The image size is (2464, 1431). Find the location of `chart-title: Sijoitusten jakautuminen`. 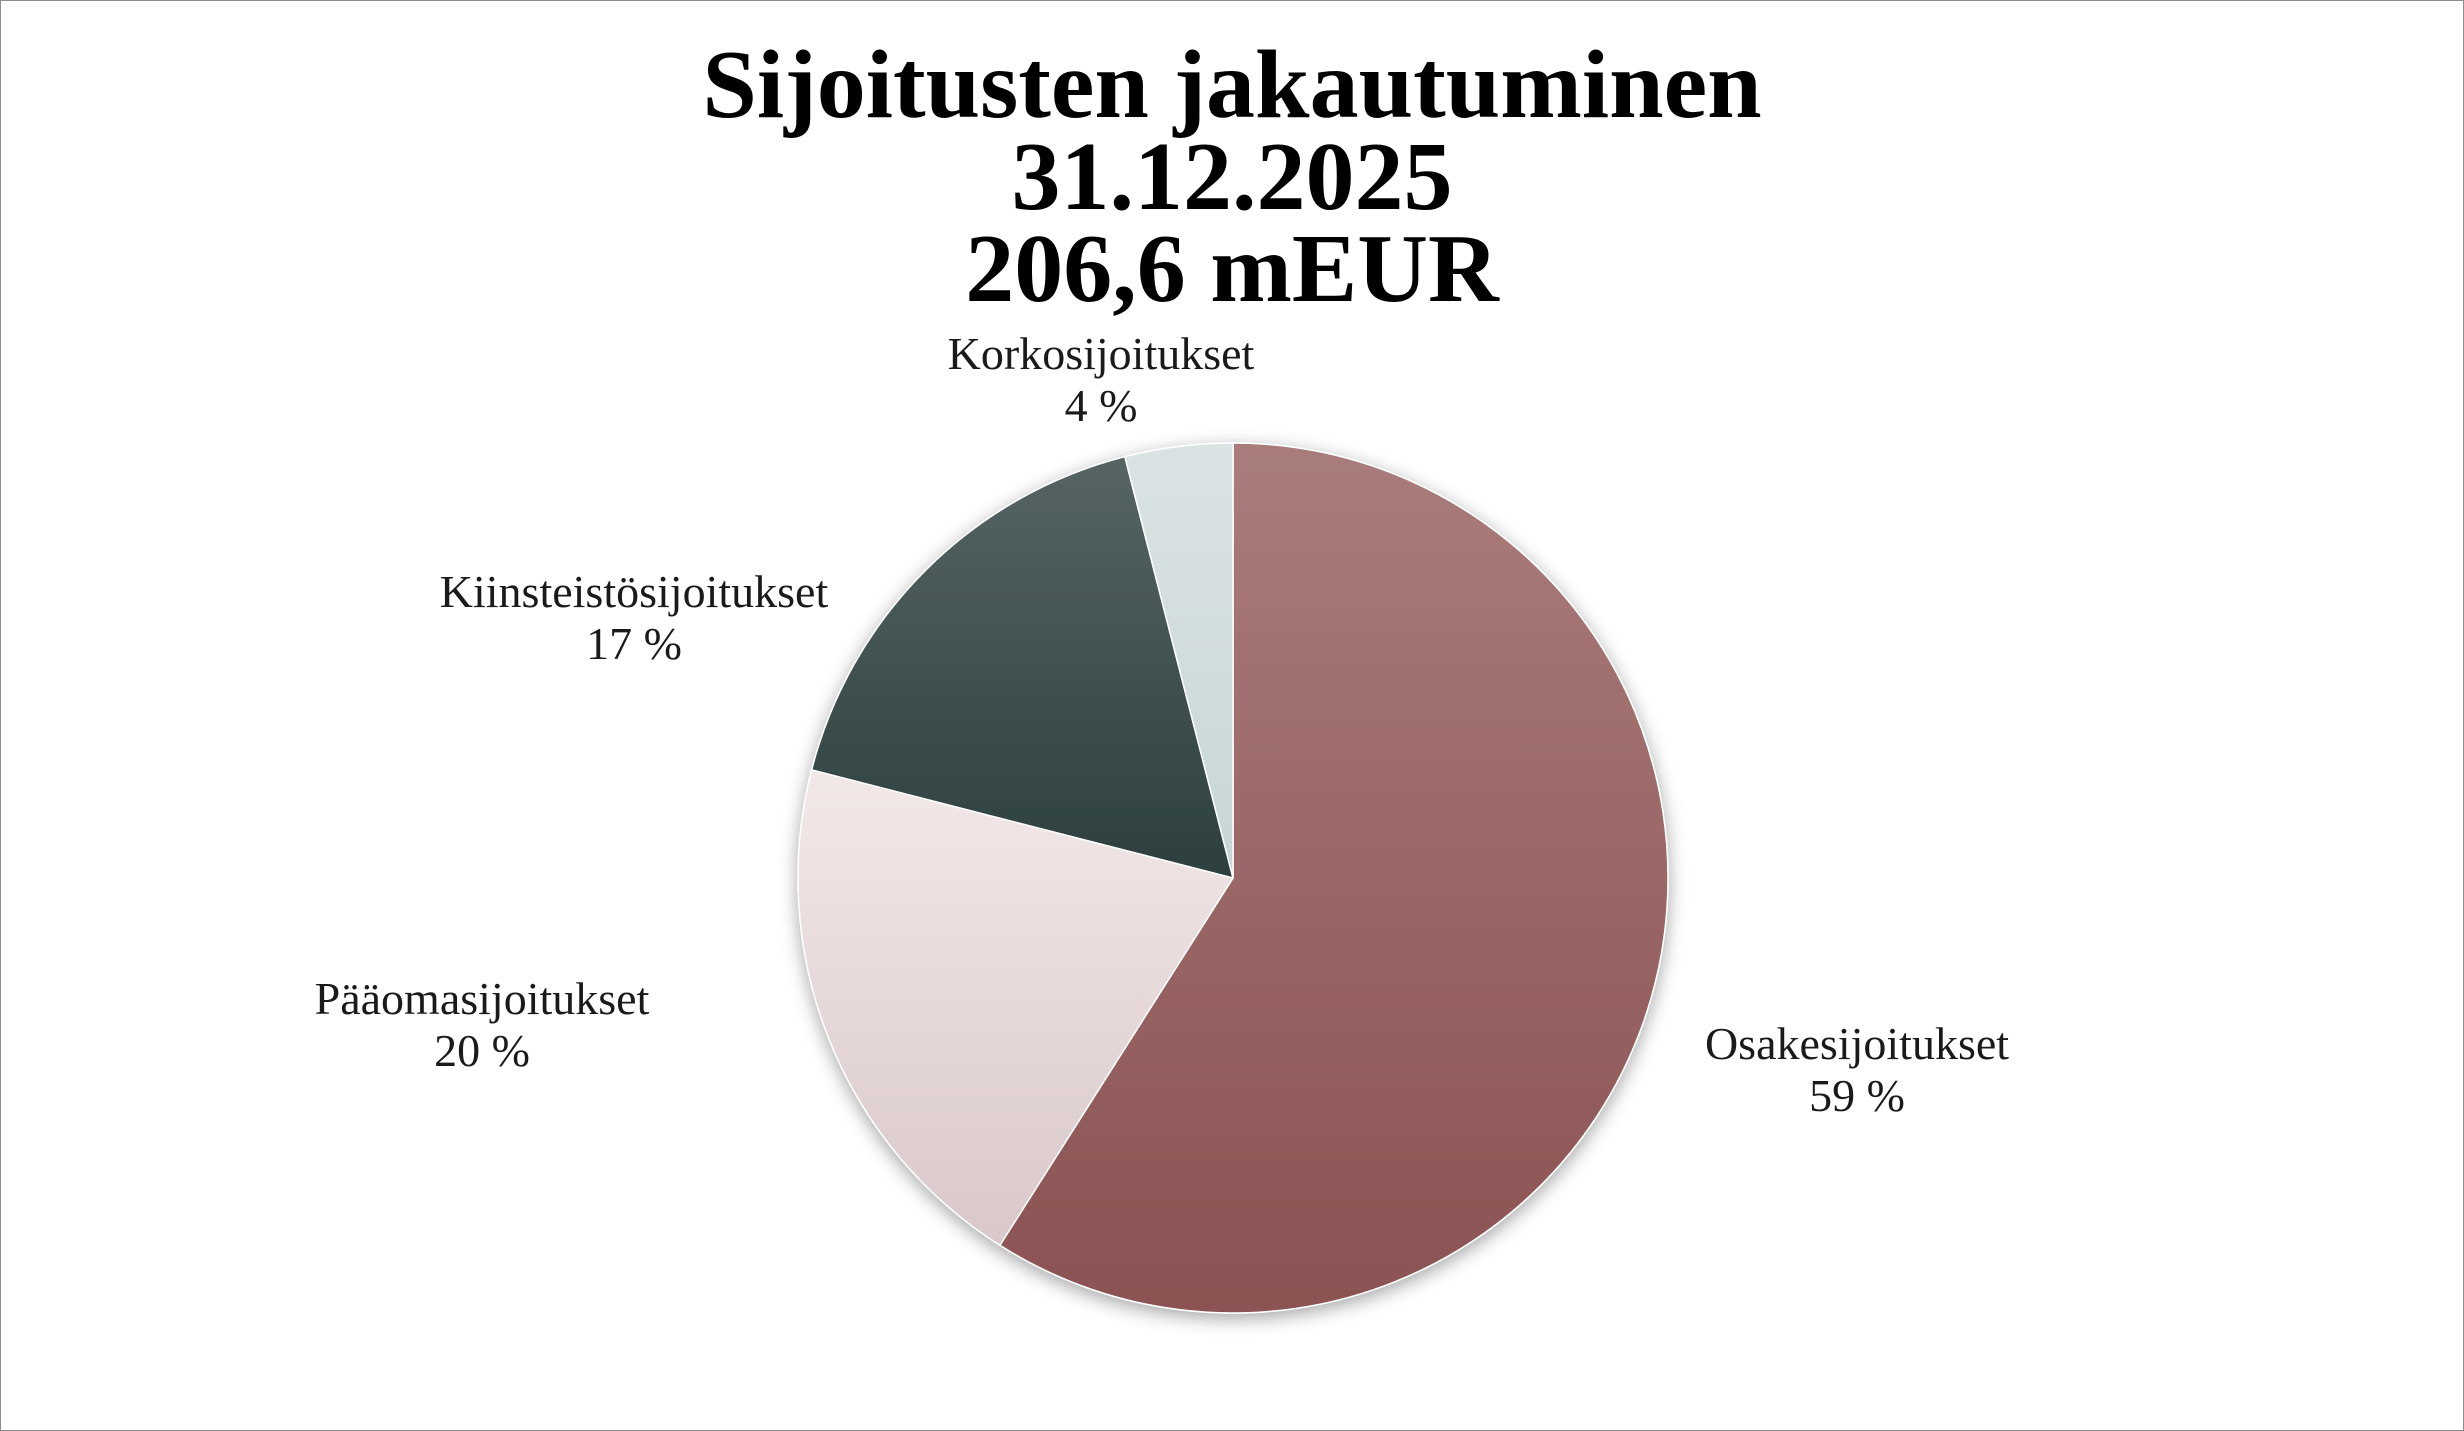

chart-title: Sijoitusten jakautuminen is located at coordinates (1232, 85).